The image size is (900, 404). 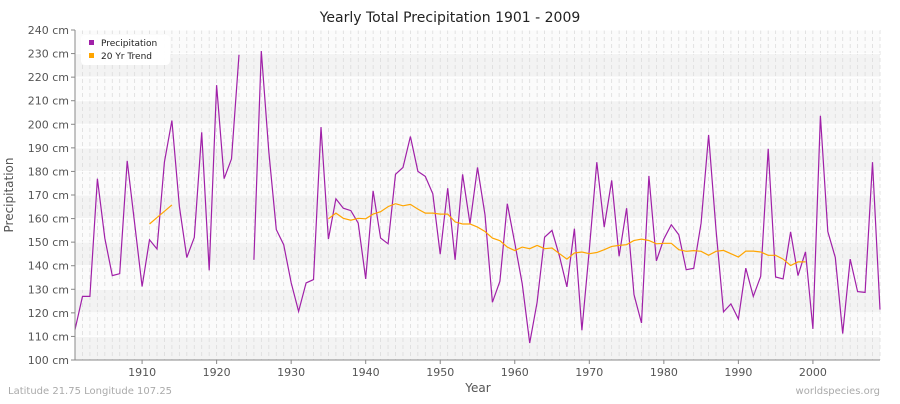 What do you see at coordinates (48, 360) in the screenshot?
I see `y-tick-label: 100 cm` at bounding box center [48, 360].